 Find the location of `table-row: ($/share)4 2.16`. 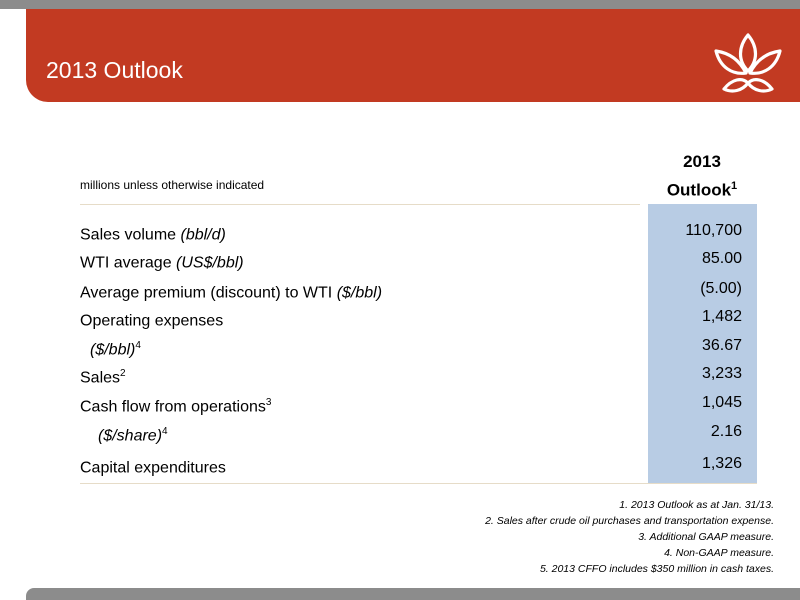

table-row: ($/share)4 2.16 is located at coordinates (411, 432).